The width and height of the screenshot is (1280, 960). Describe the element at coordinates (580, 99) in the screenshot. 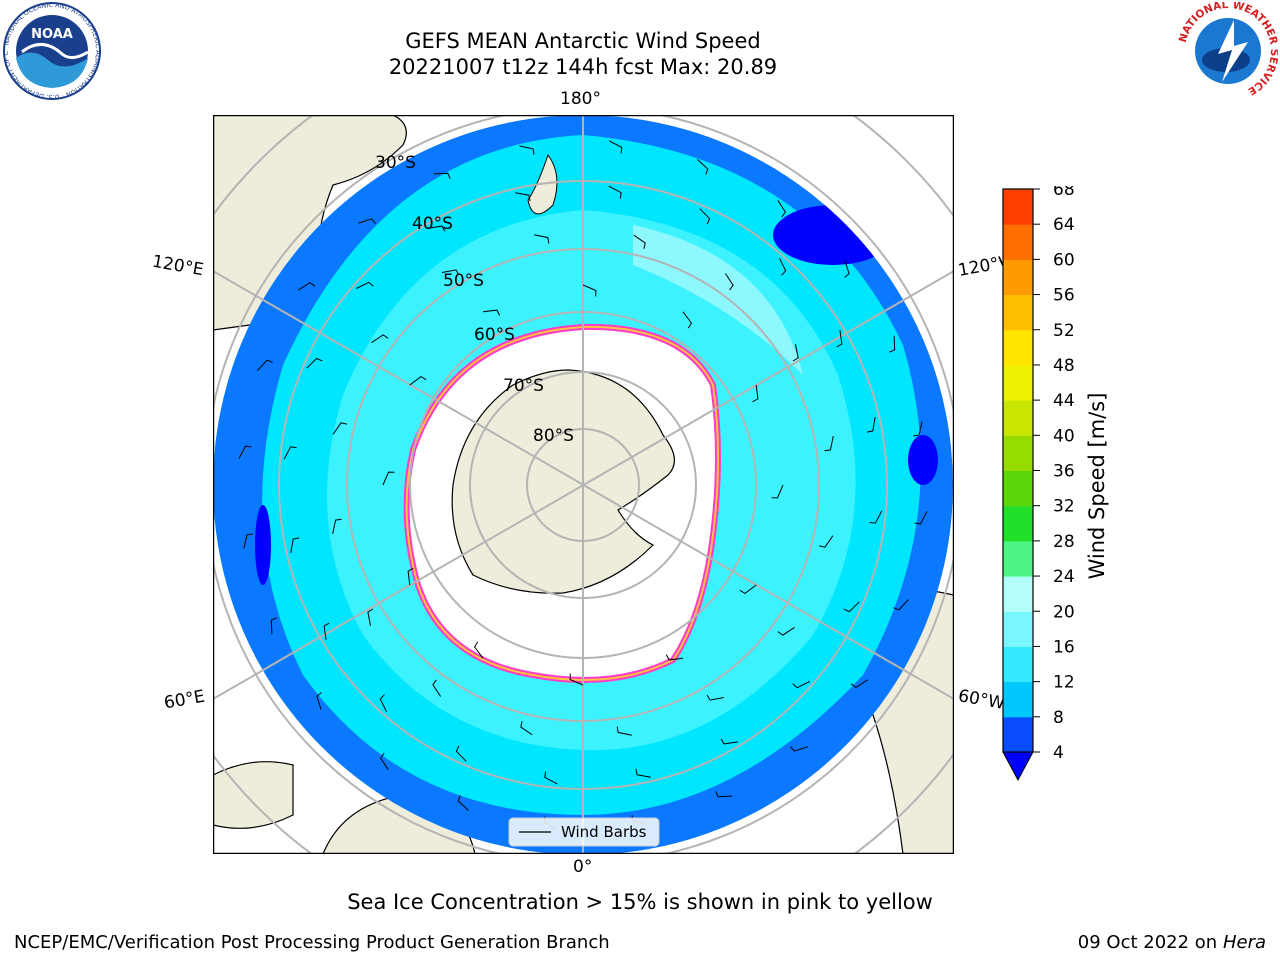

I see `lon-label-180: 180°` at that location.